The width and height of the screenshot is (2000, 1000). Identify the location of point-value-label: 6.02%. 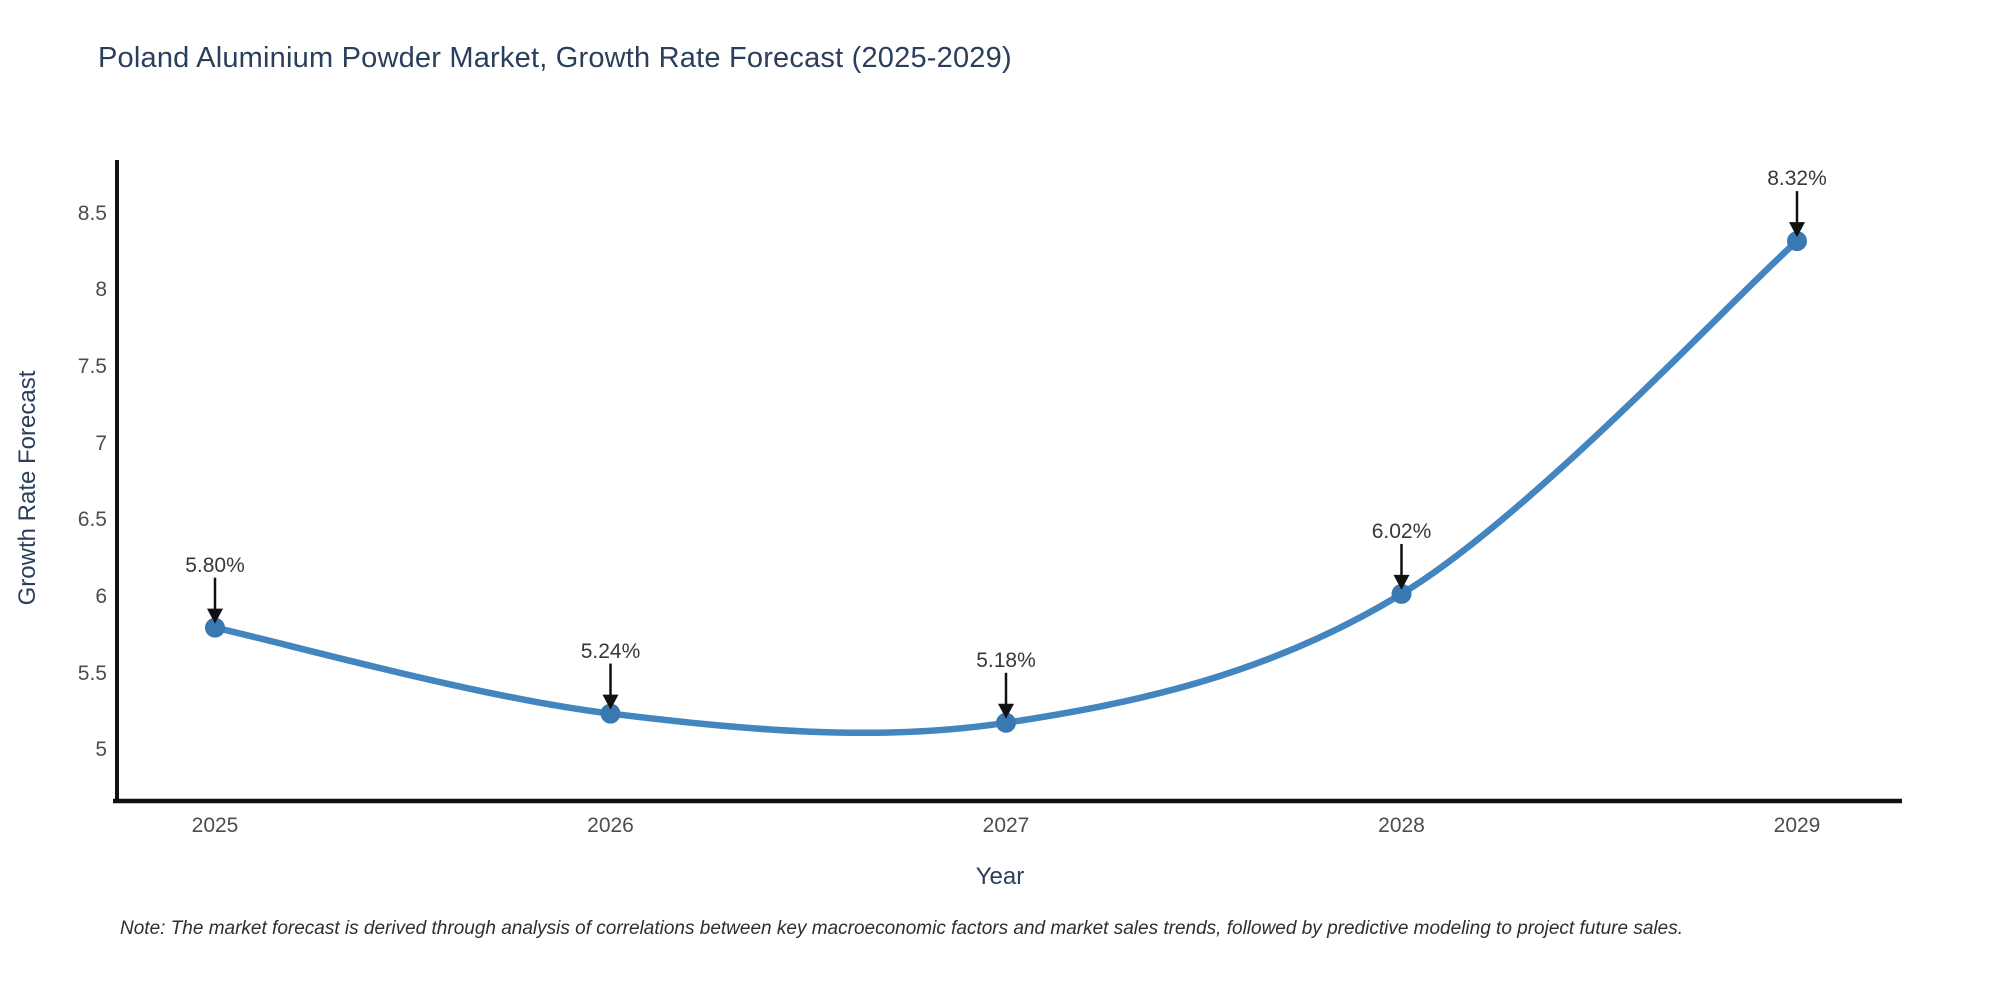
(1401, 531).